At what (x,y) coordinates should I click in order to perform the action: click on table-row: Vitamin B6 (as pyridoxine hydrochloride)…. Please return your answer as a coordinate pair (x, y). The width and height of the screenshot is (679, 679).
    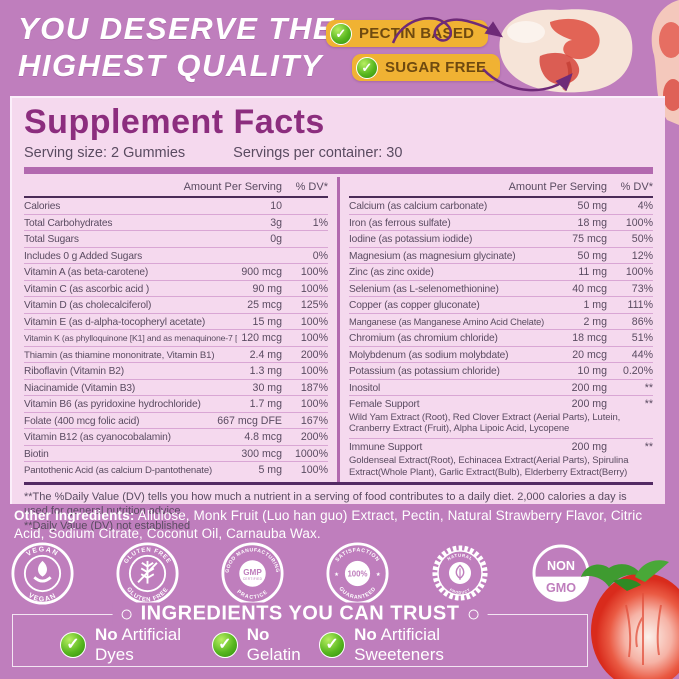
    Looking at the image, I should click on (176, 404).